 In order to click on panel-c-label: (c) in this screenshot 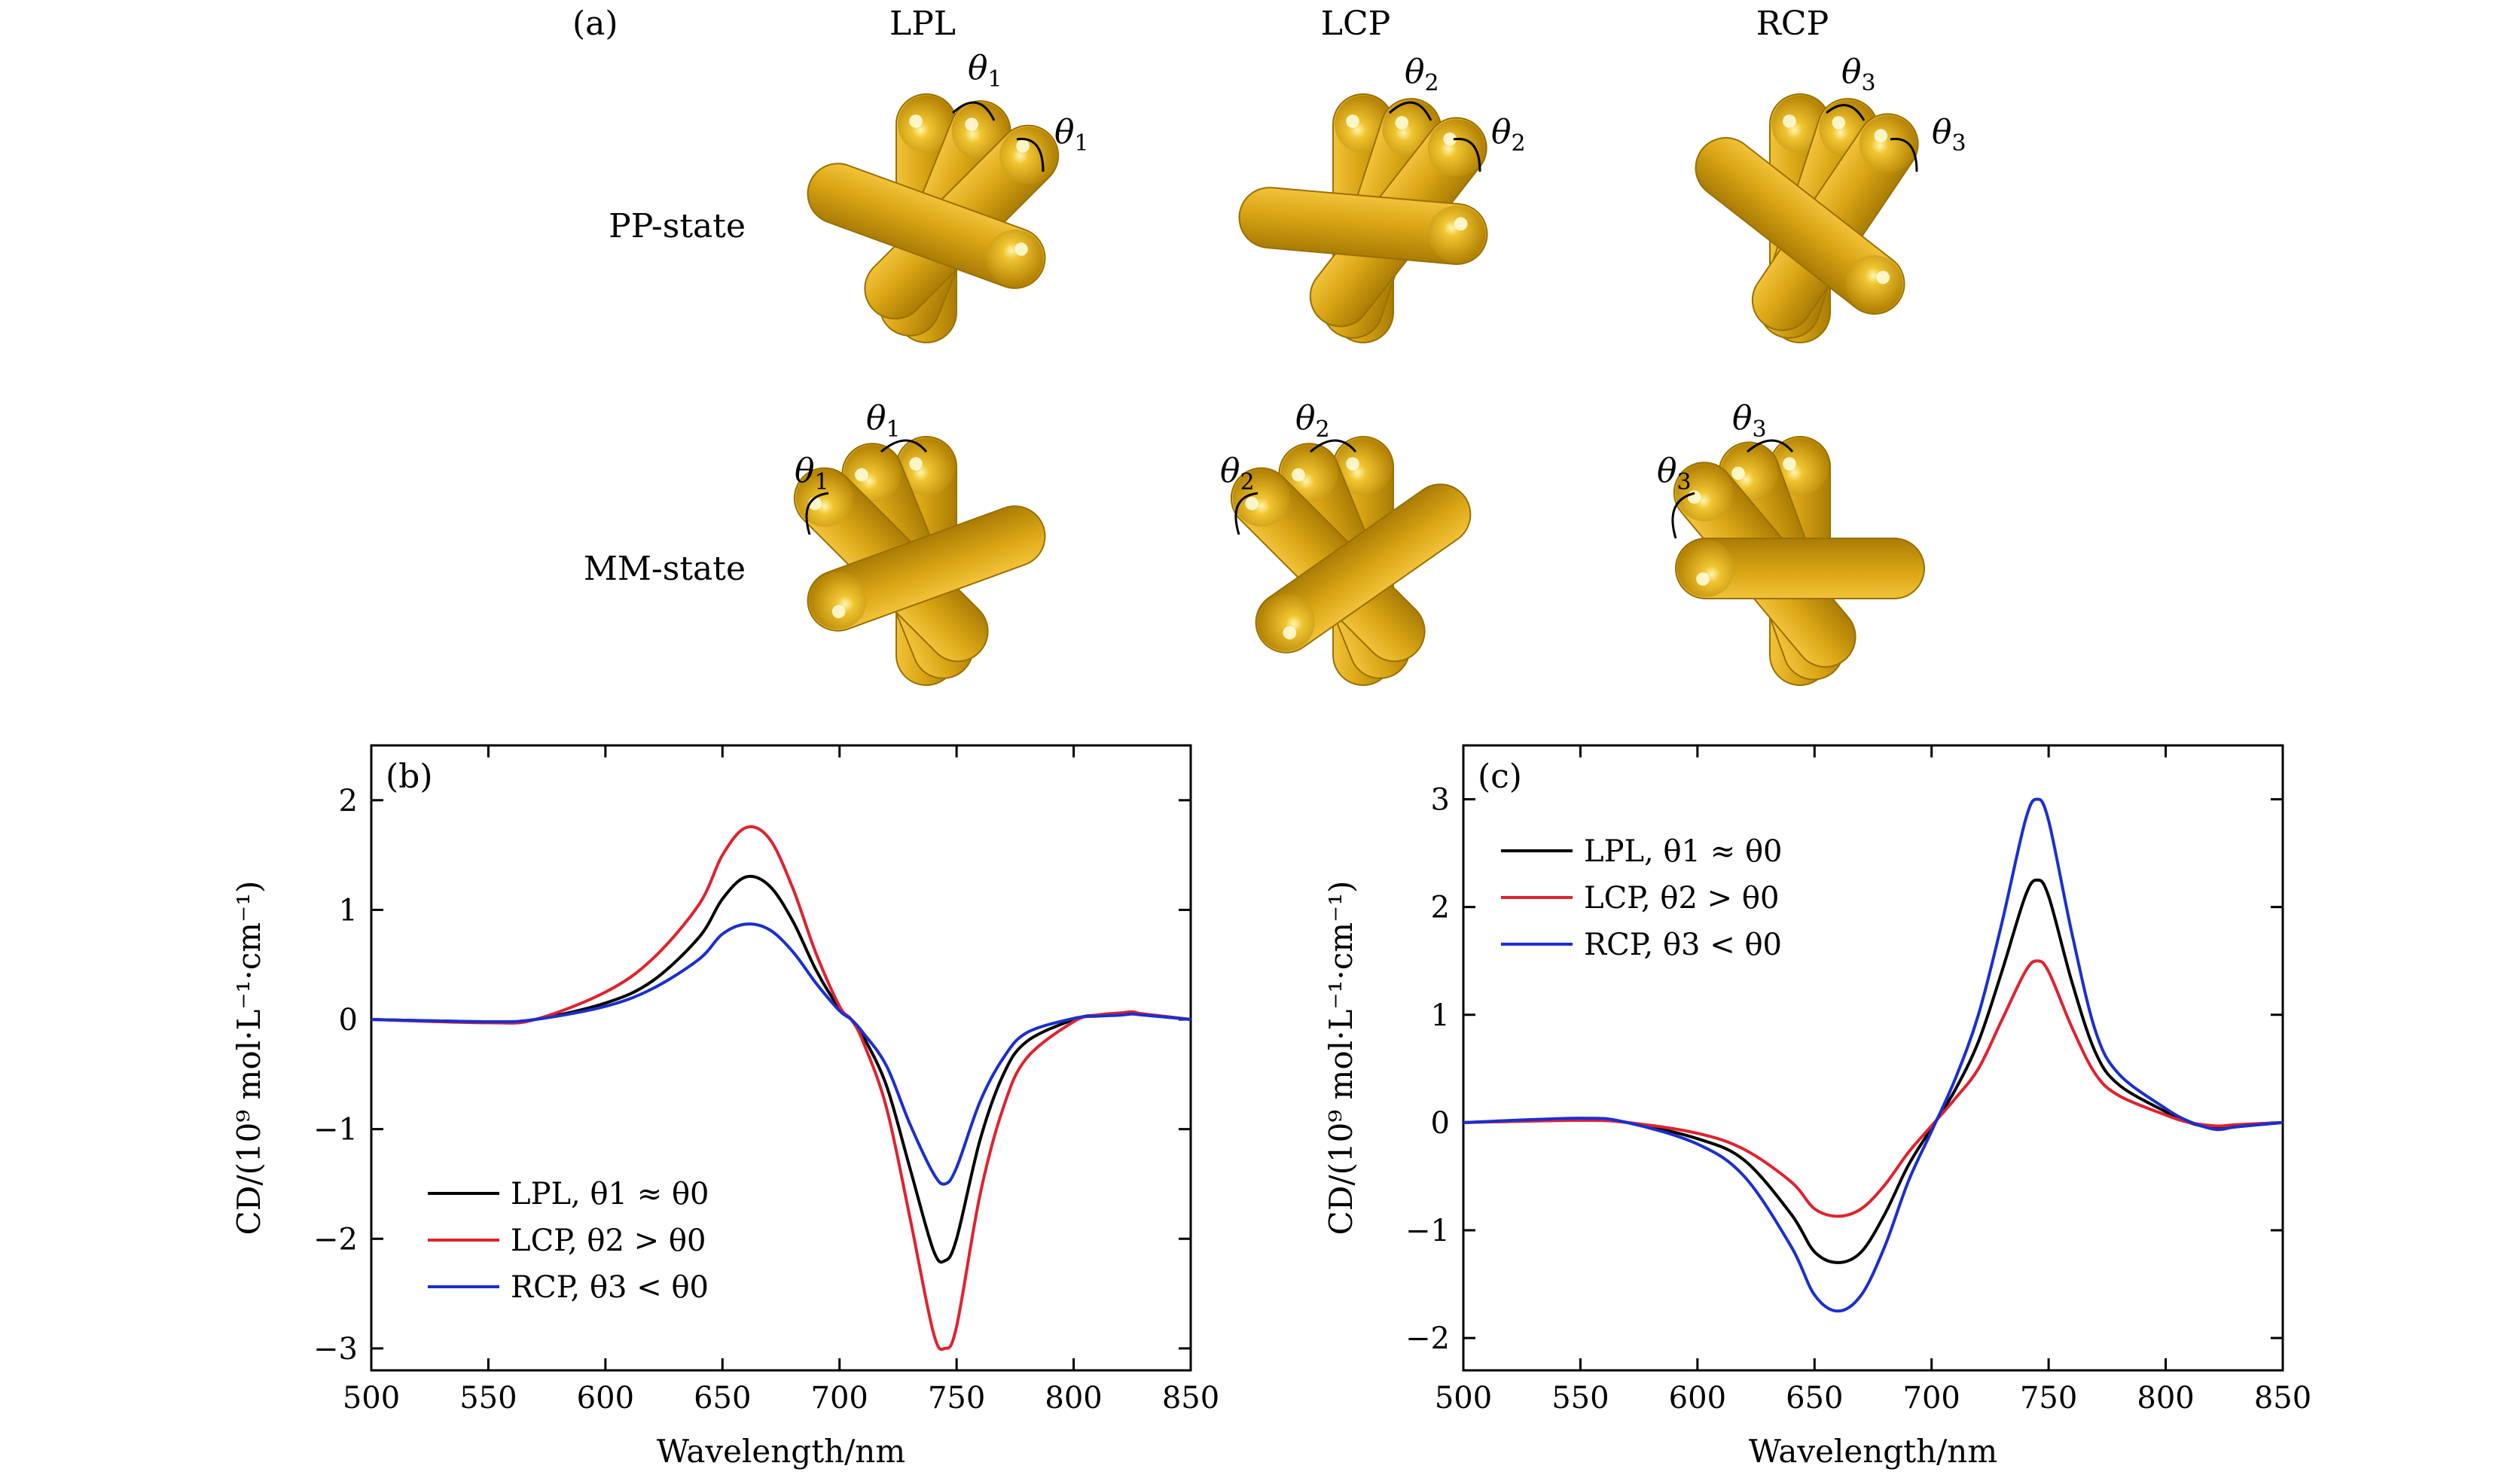, I will do `click(1500, 776)`.